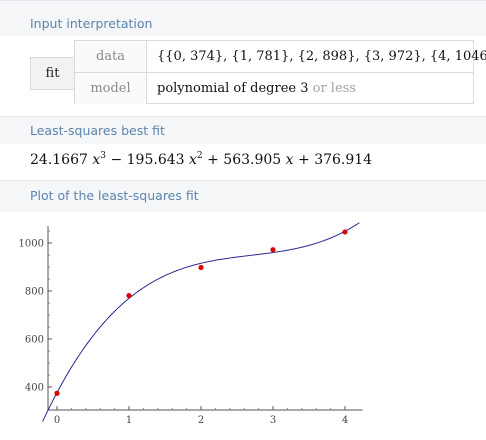  I want to click on model-row: model polynomial of degree 3 or less, so click(274, 88).